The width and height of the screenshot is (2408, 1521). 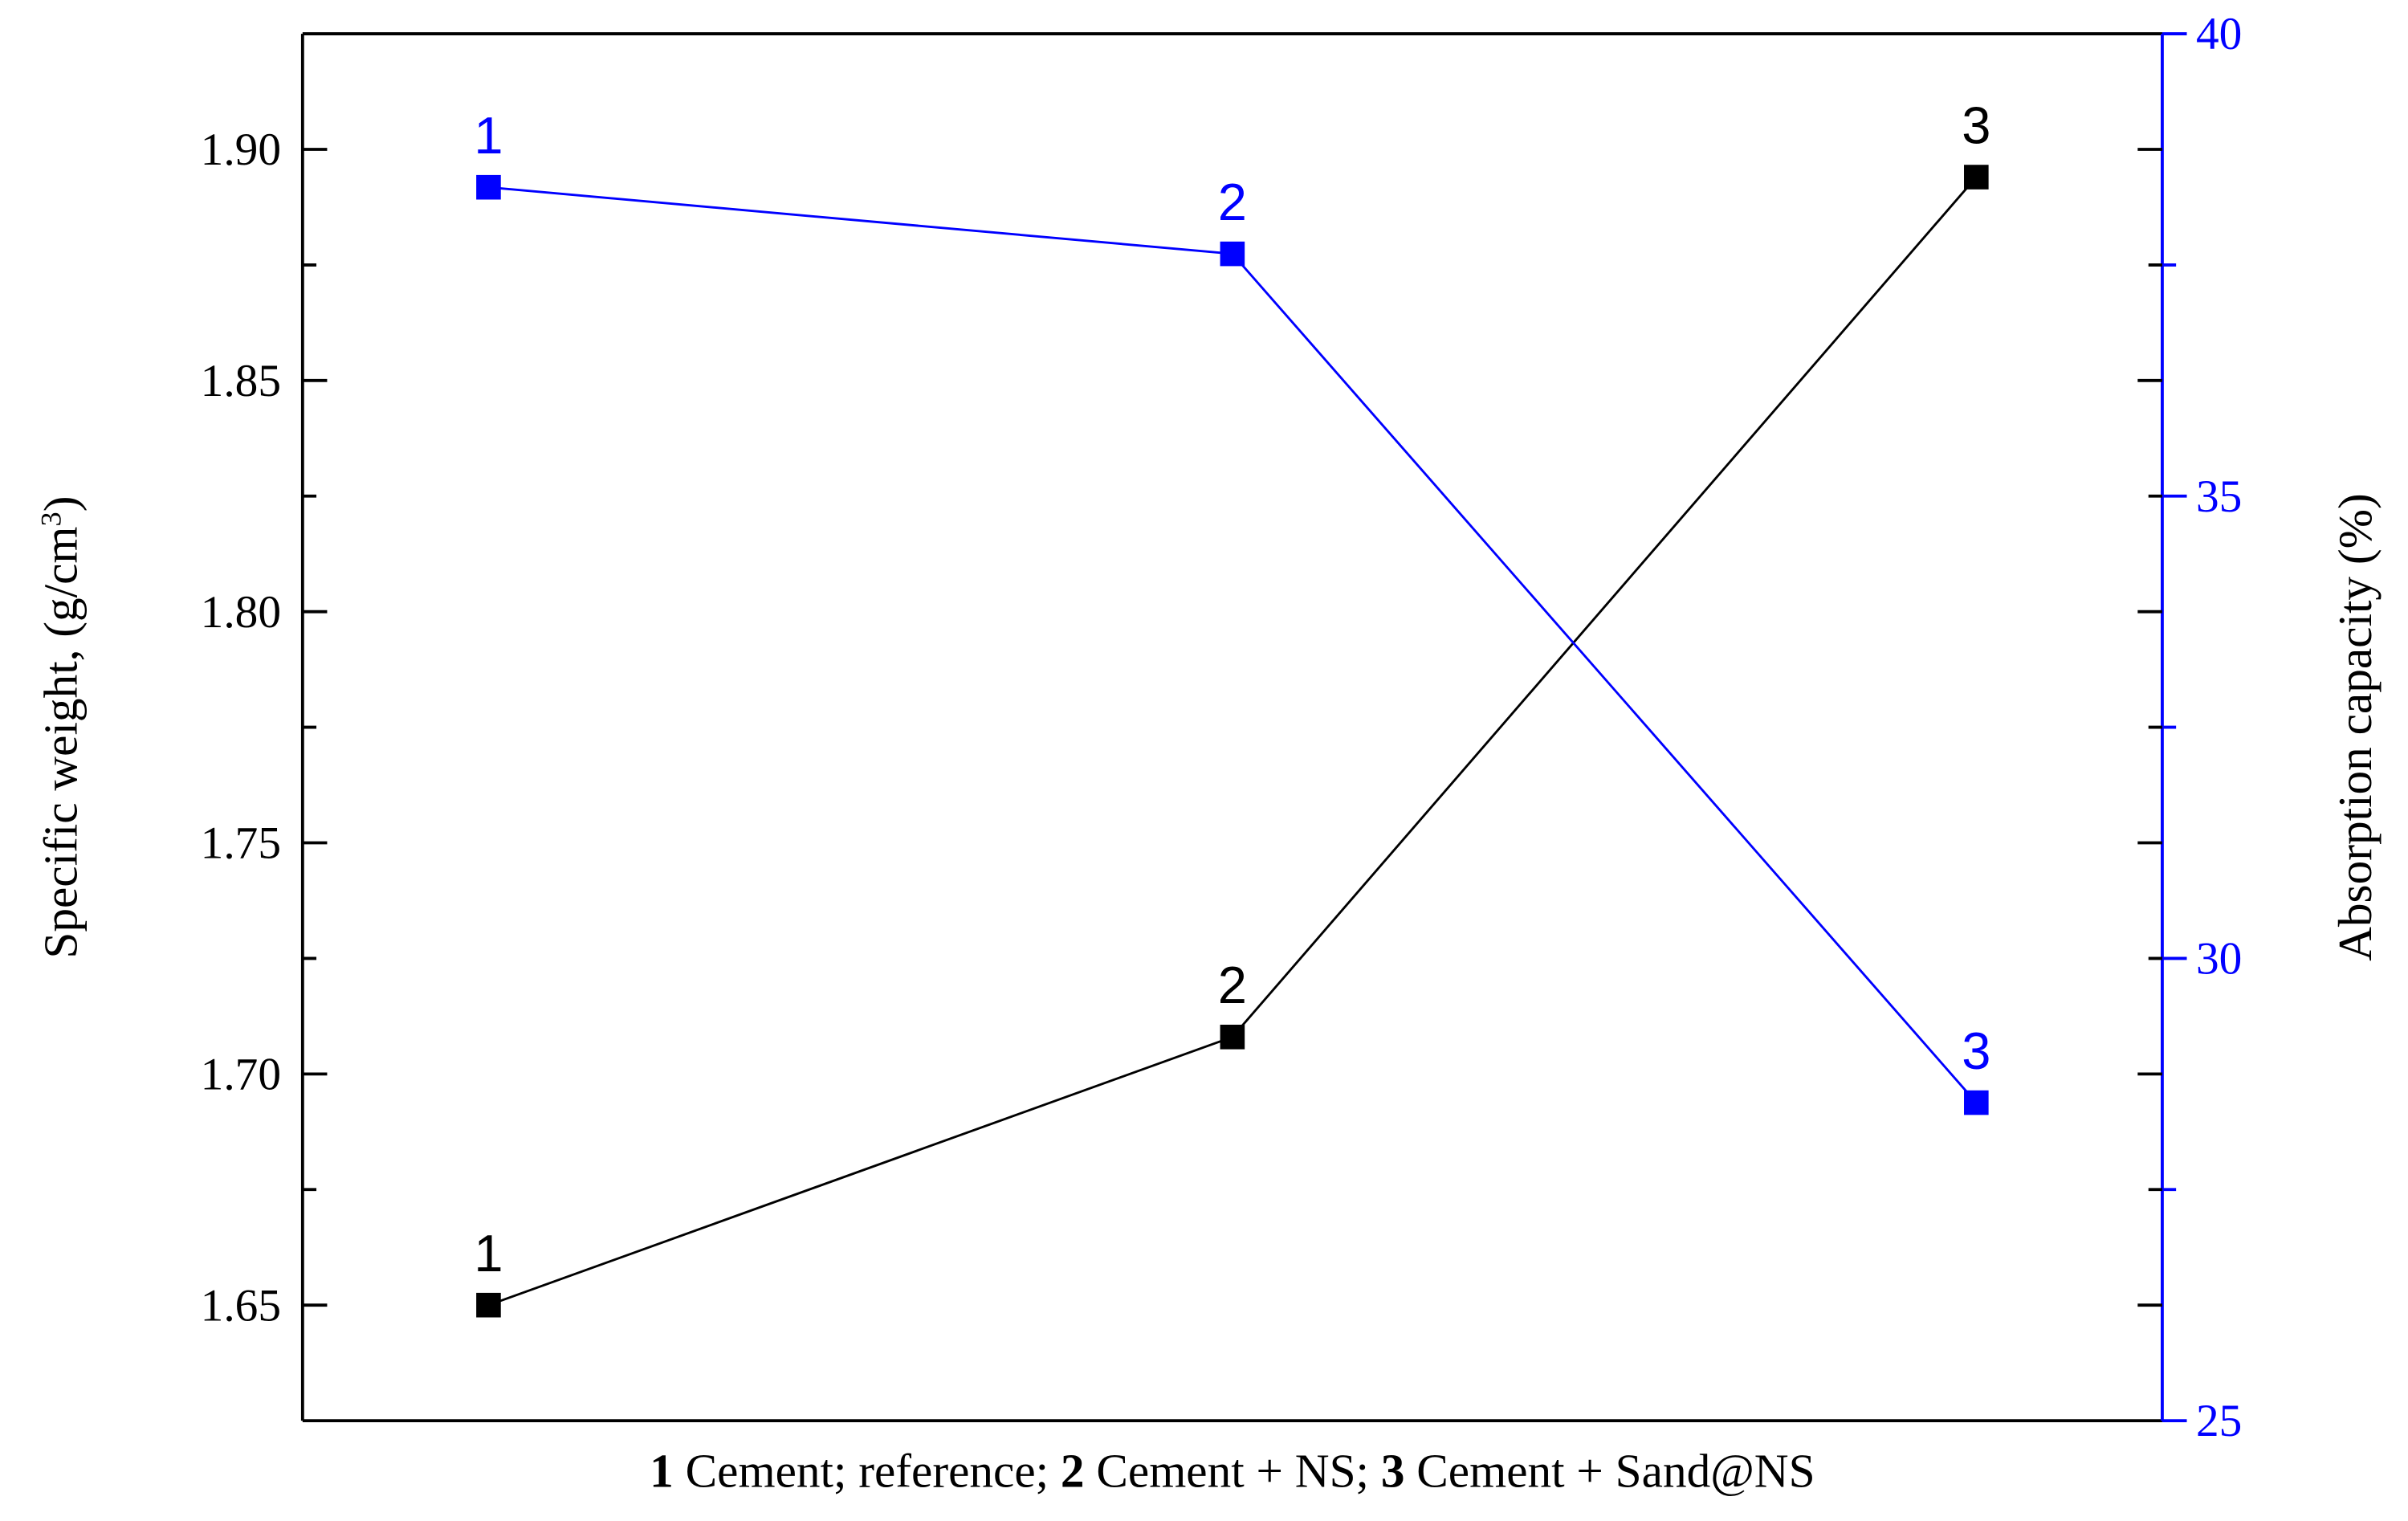 I want to click on y-tick-label: 1.75, so click(x=241, y=843).